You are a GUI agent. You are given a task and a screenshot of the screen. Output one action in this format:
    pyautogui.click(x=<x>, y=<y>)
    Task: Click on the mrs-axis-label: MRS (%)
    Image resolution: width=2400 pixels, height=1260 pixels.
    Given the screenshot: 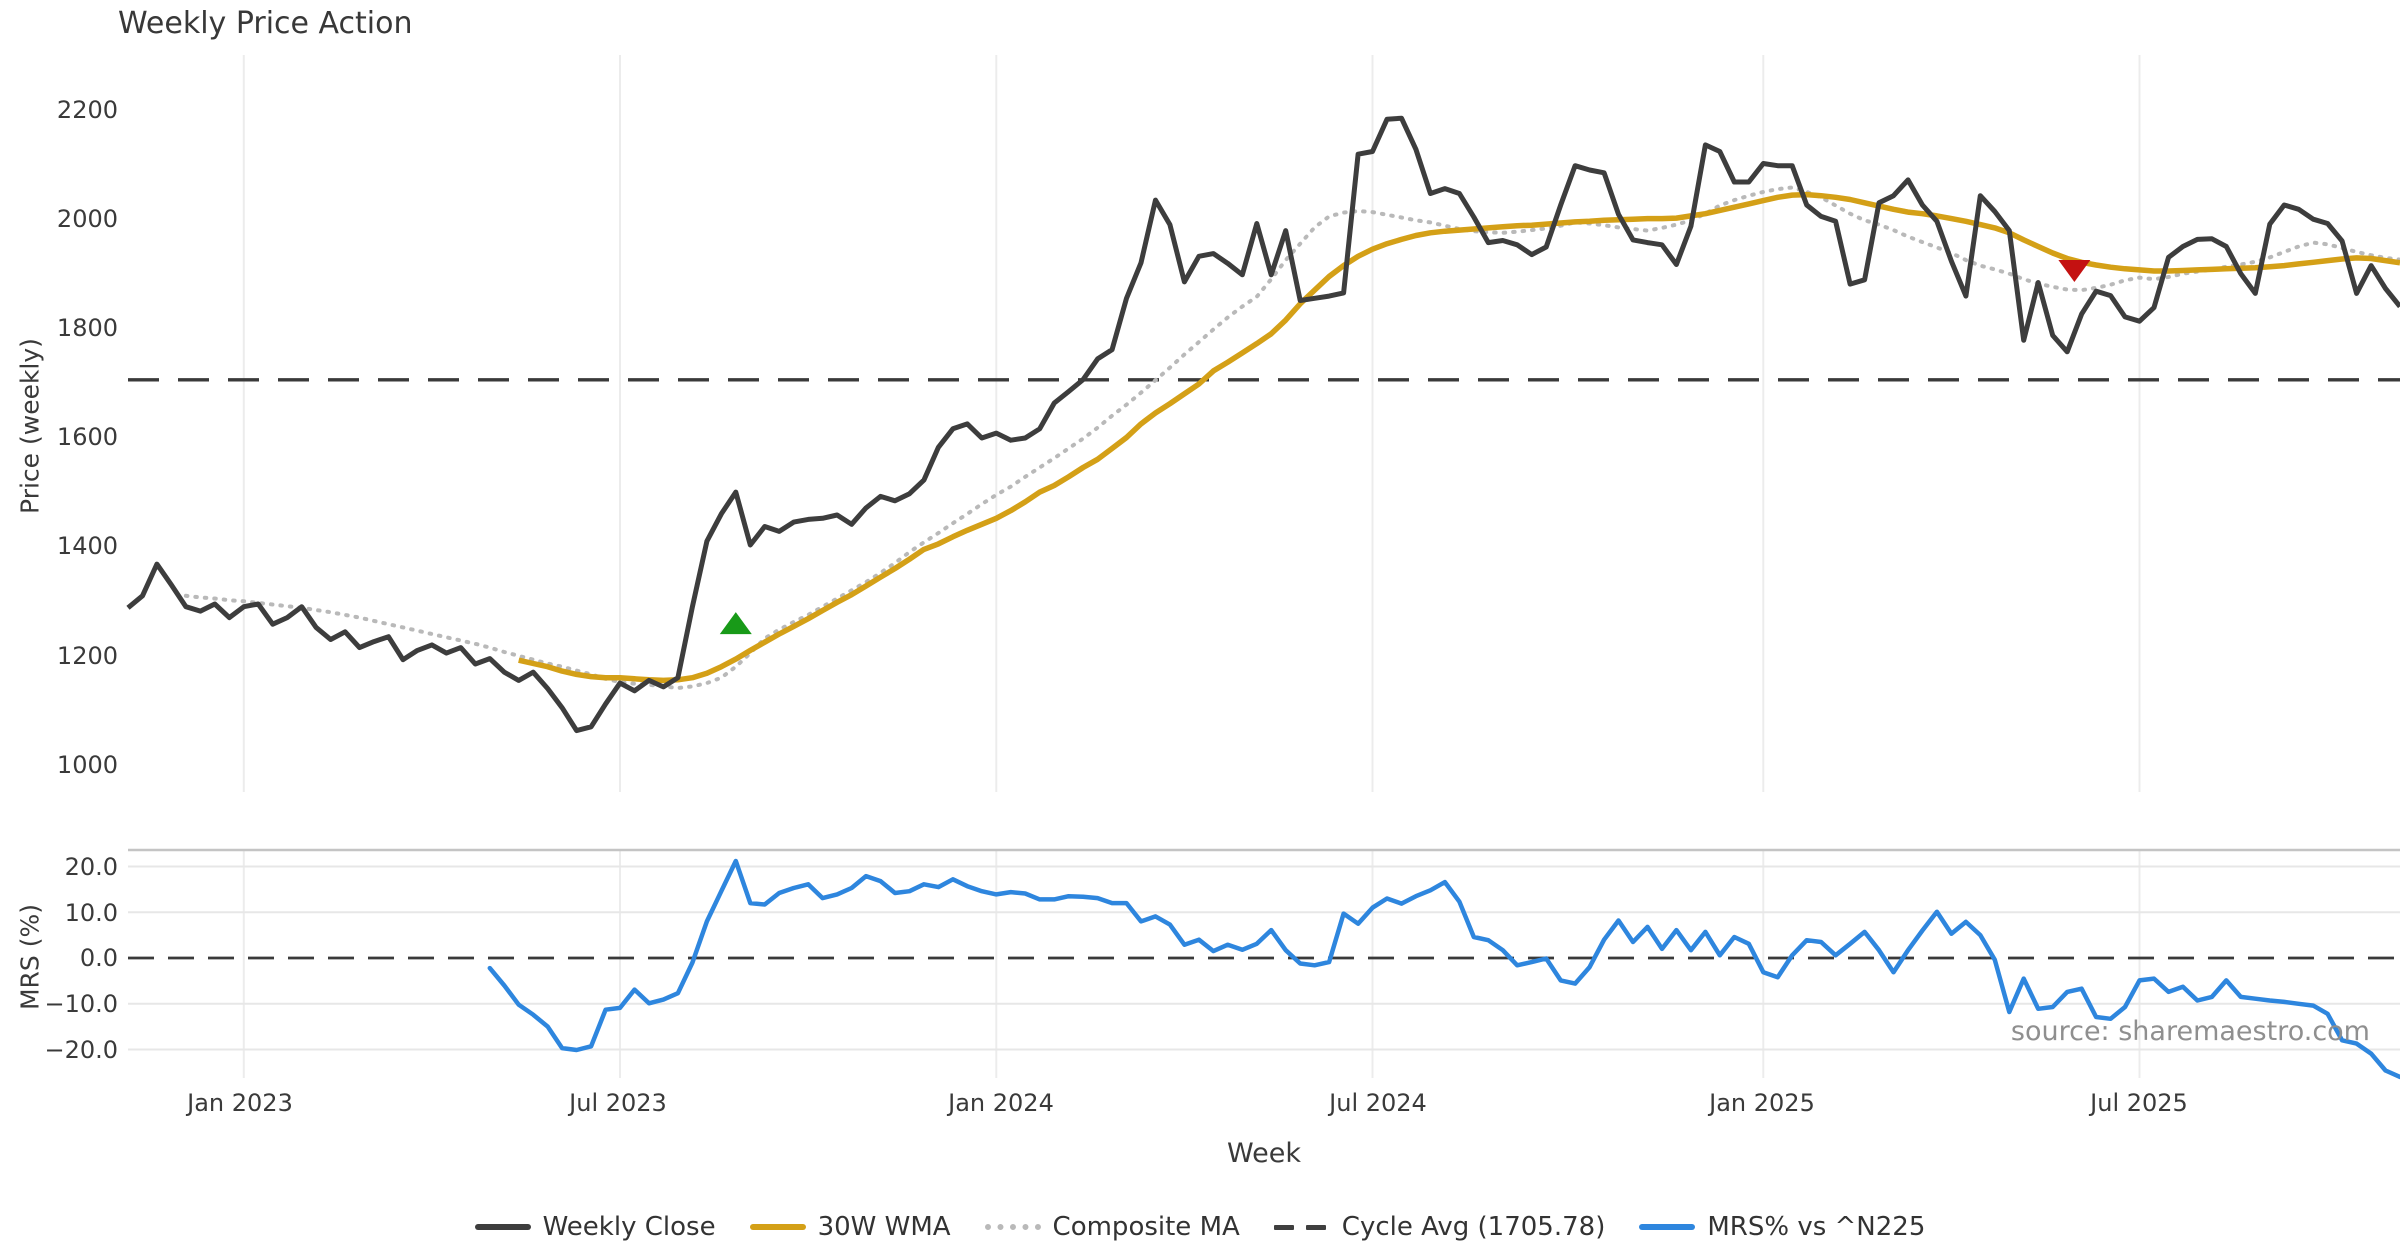 What is the action you would take?
    pyautogui.click(x=30, y=957)
    